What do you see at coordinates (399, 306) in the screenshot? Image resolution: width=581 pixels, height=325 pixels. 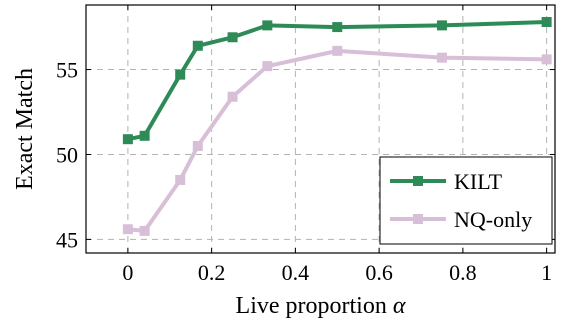 I see `x-axis-title-symbol: α` at bounding box center [399, 306].